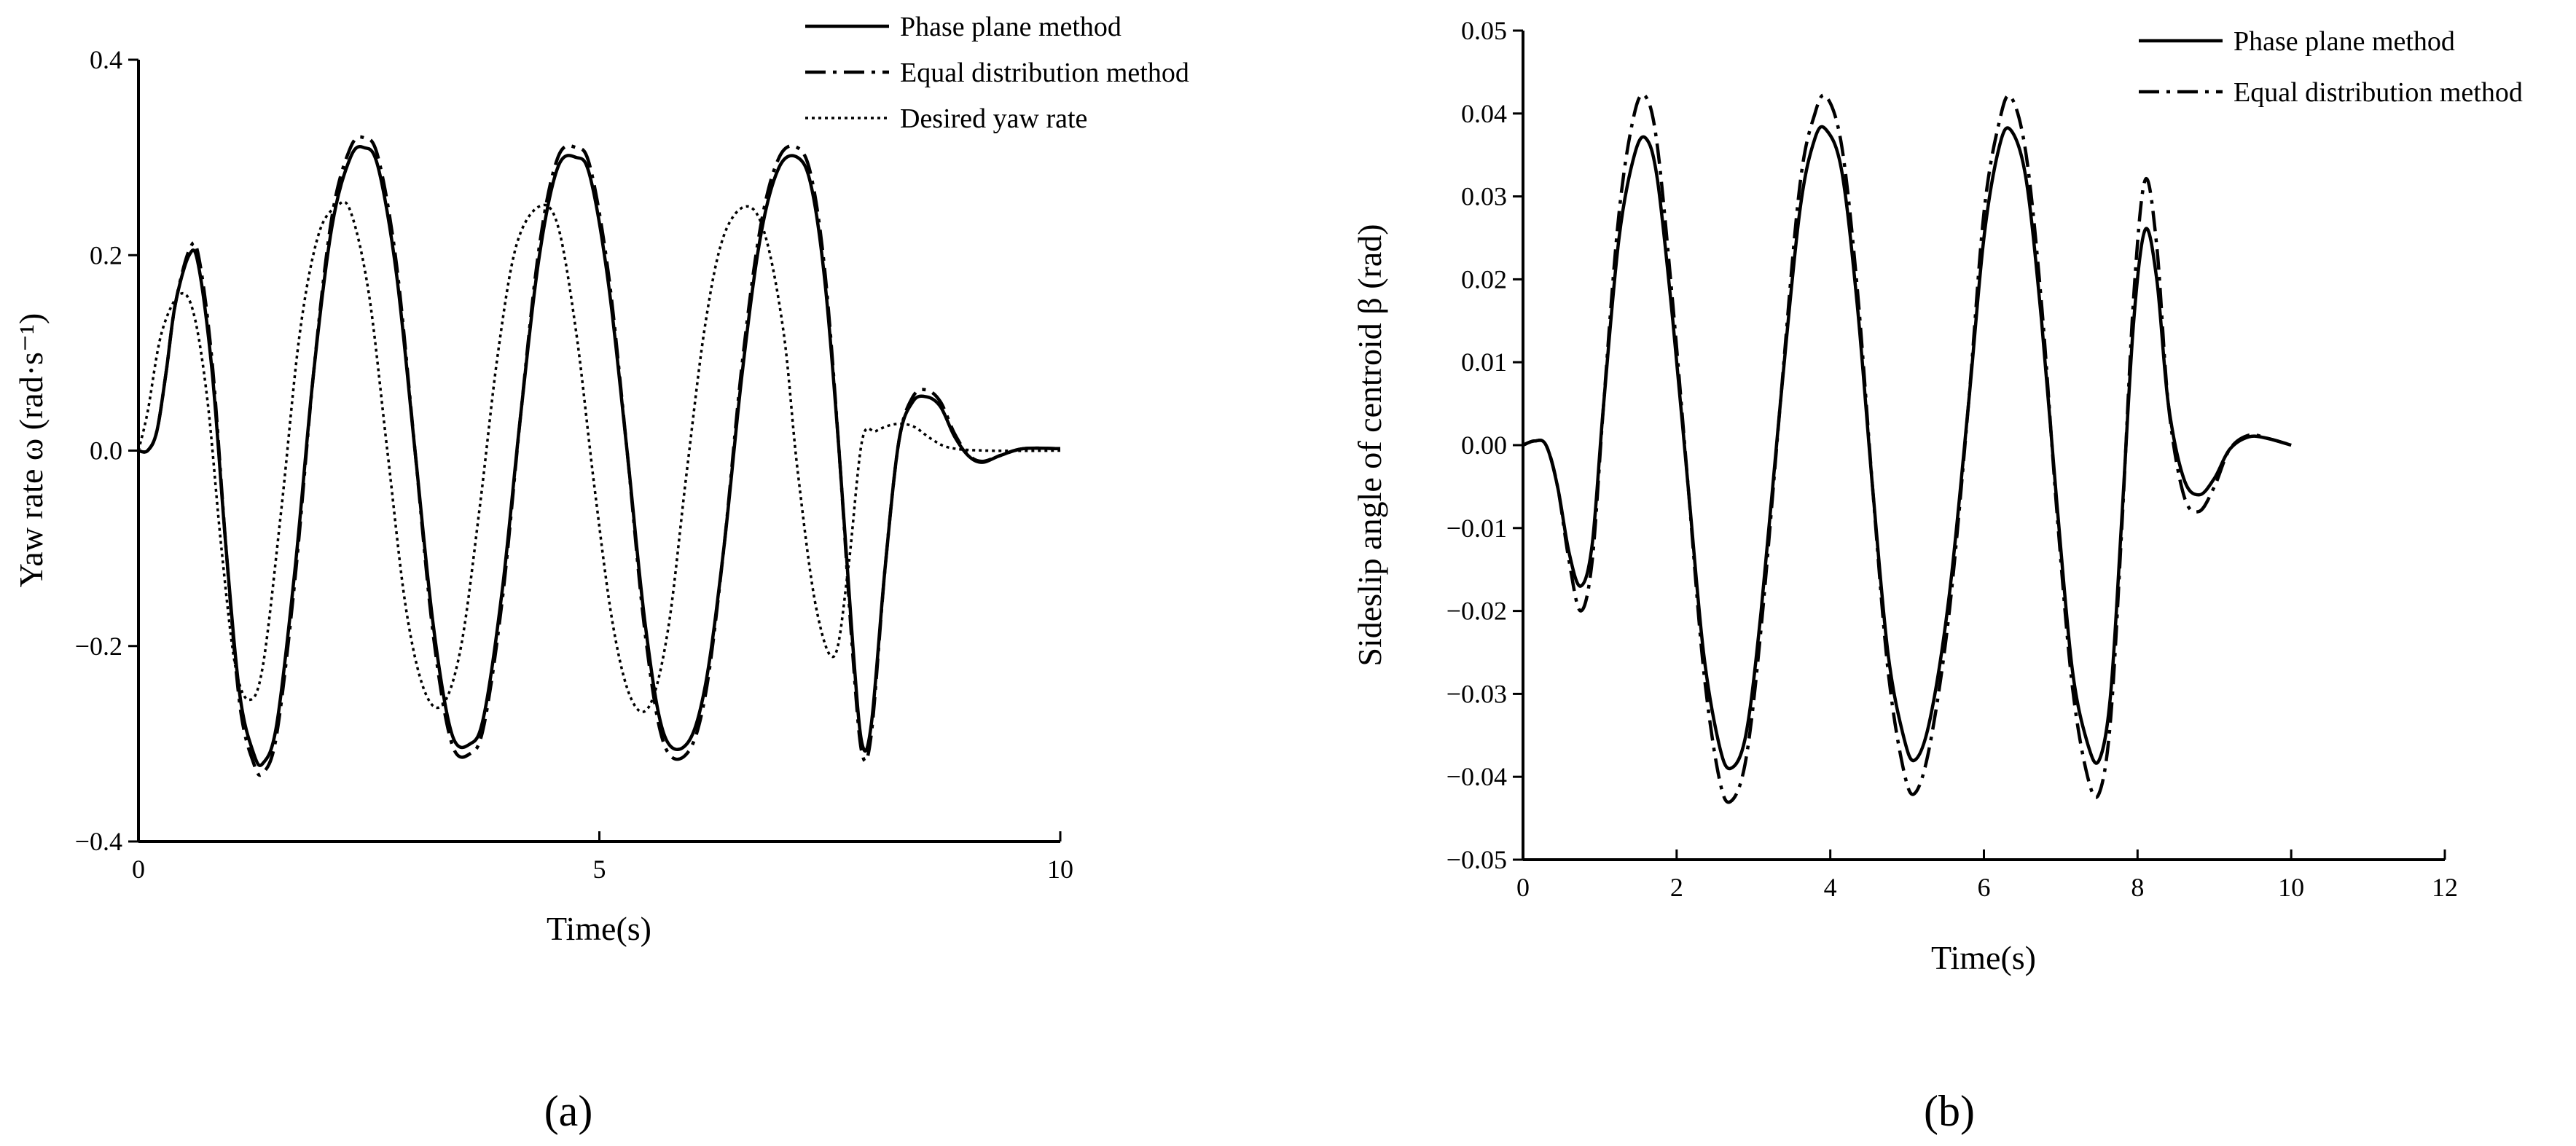 The image size is (2576, 1146). I want to click on legend-label: Desired yaw rate, so click(993, 119).